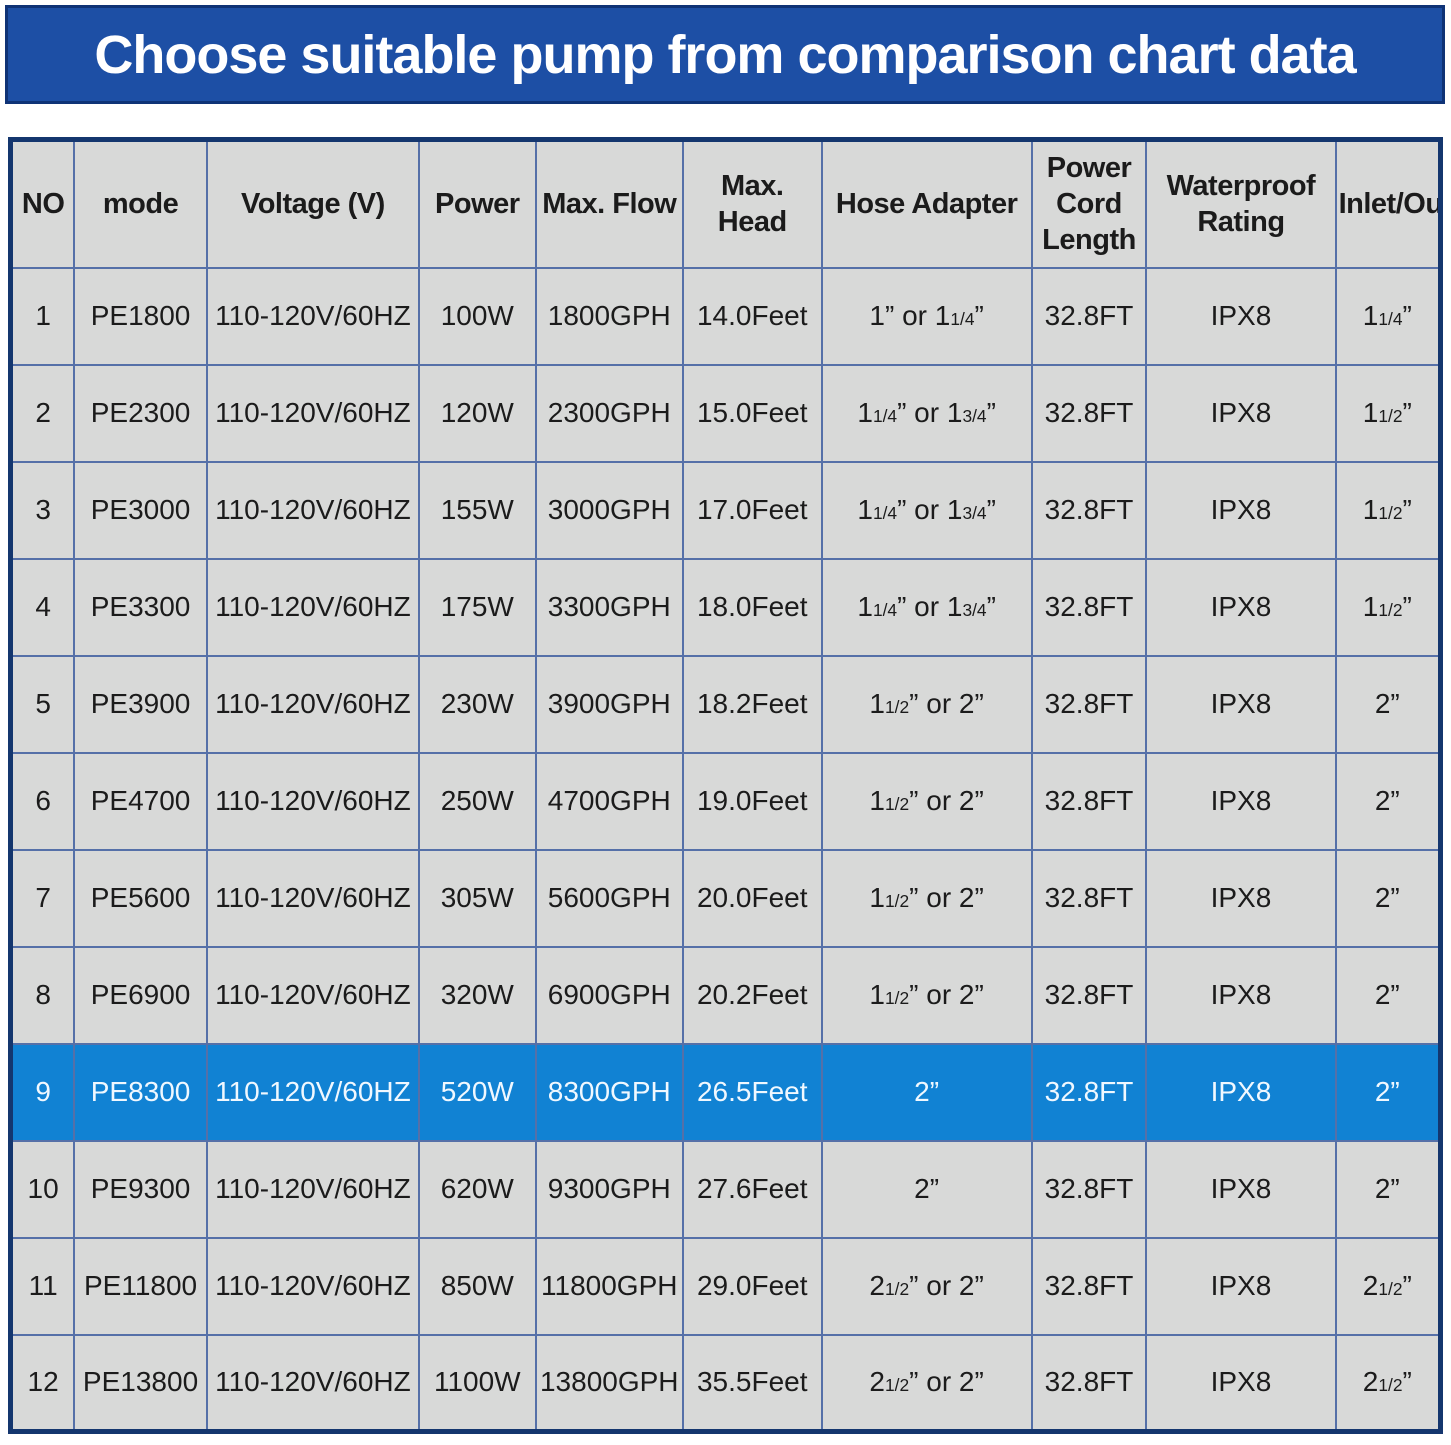  What do you see at coordinates (752, 704) in the screenshot?
I see `cell-max_head: 18.2Feet` at bounding box center [752, 704].